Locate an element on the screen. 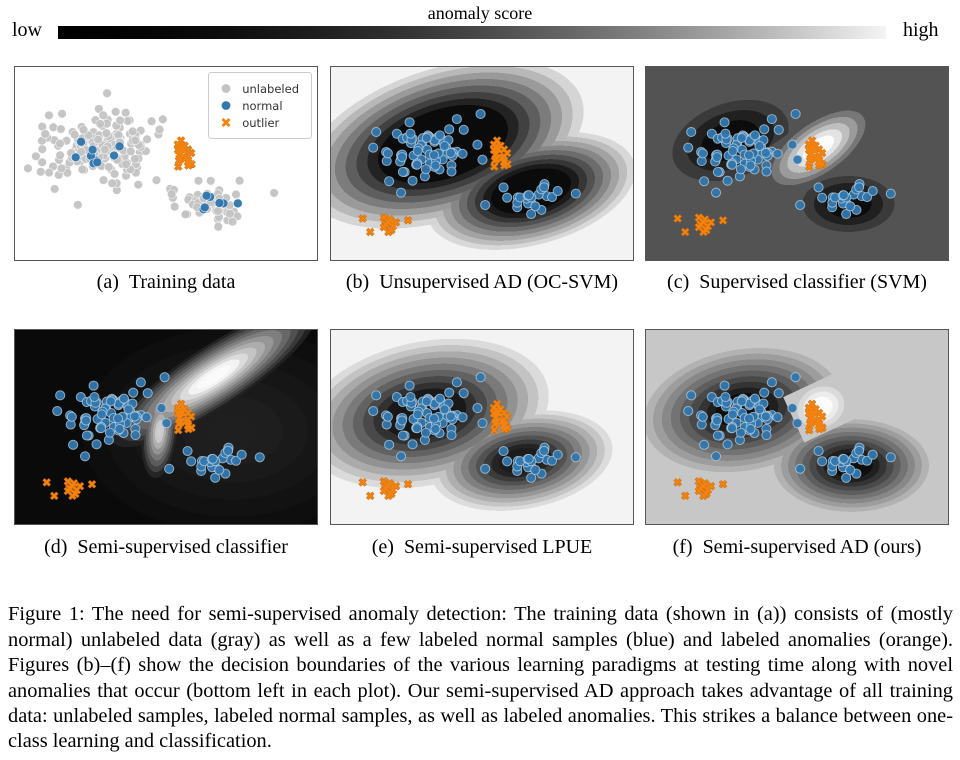 The image size is (960, 760). panel-b-points is located at coordinates (469, 172).